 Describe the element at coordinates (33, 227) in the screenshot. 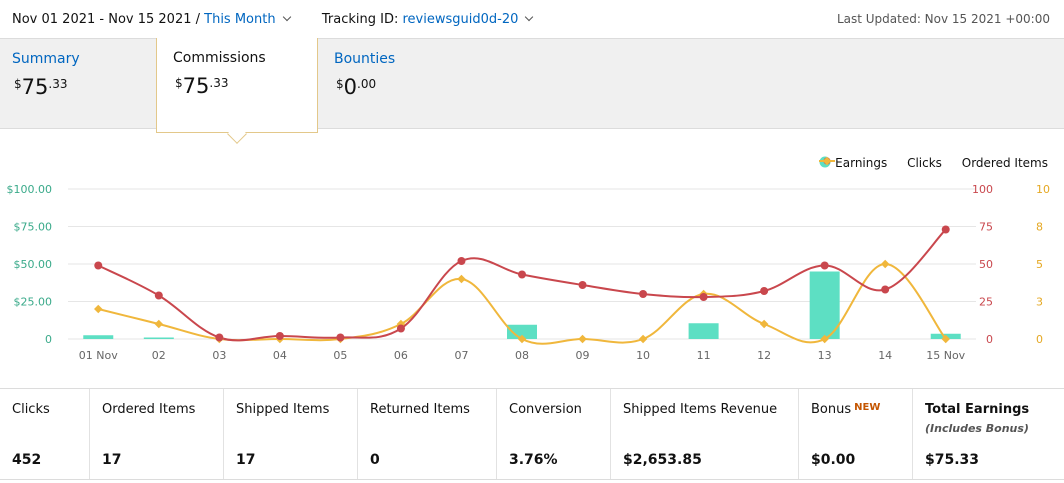

I see `left-axis-tick: $75.00` at that location.